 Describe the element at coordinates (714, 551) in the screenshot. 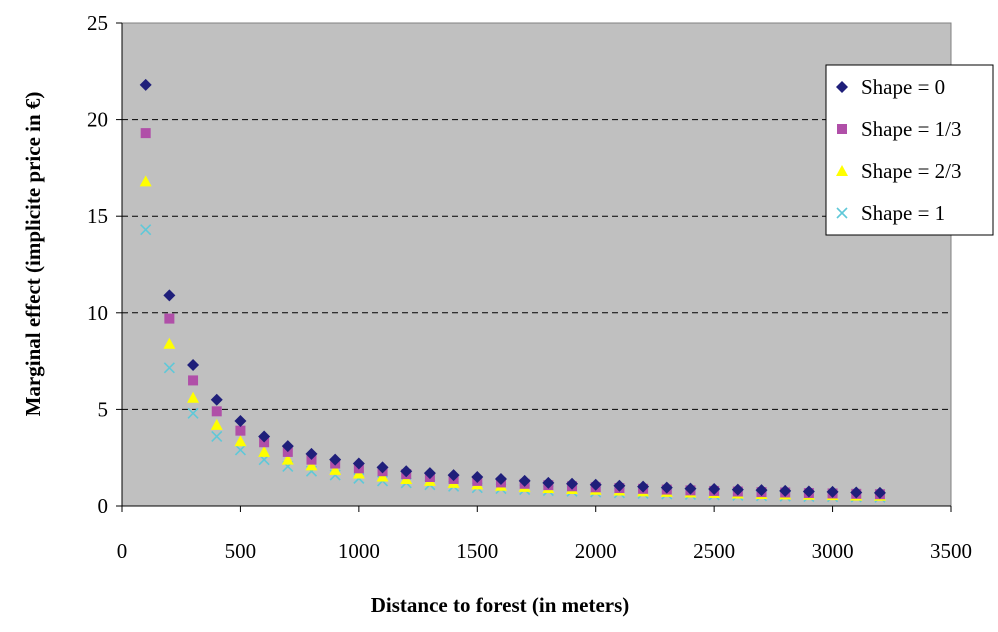

I see `x-tick-label: 2500` at that location.